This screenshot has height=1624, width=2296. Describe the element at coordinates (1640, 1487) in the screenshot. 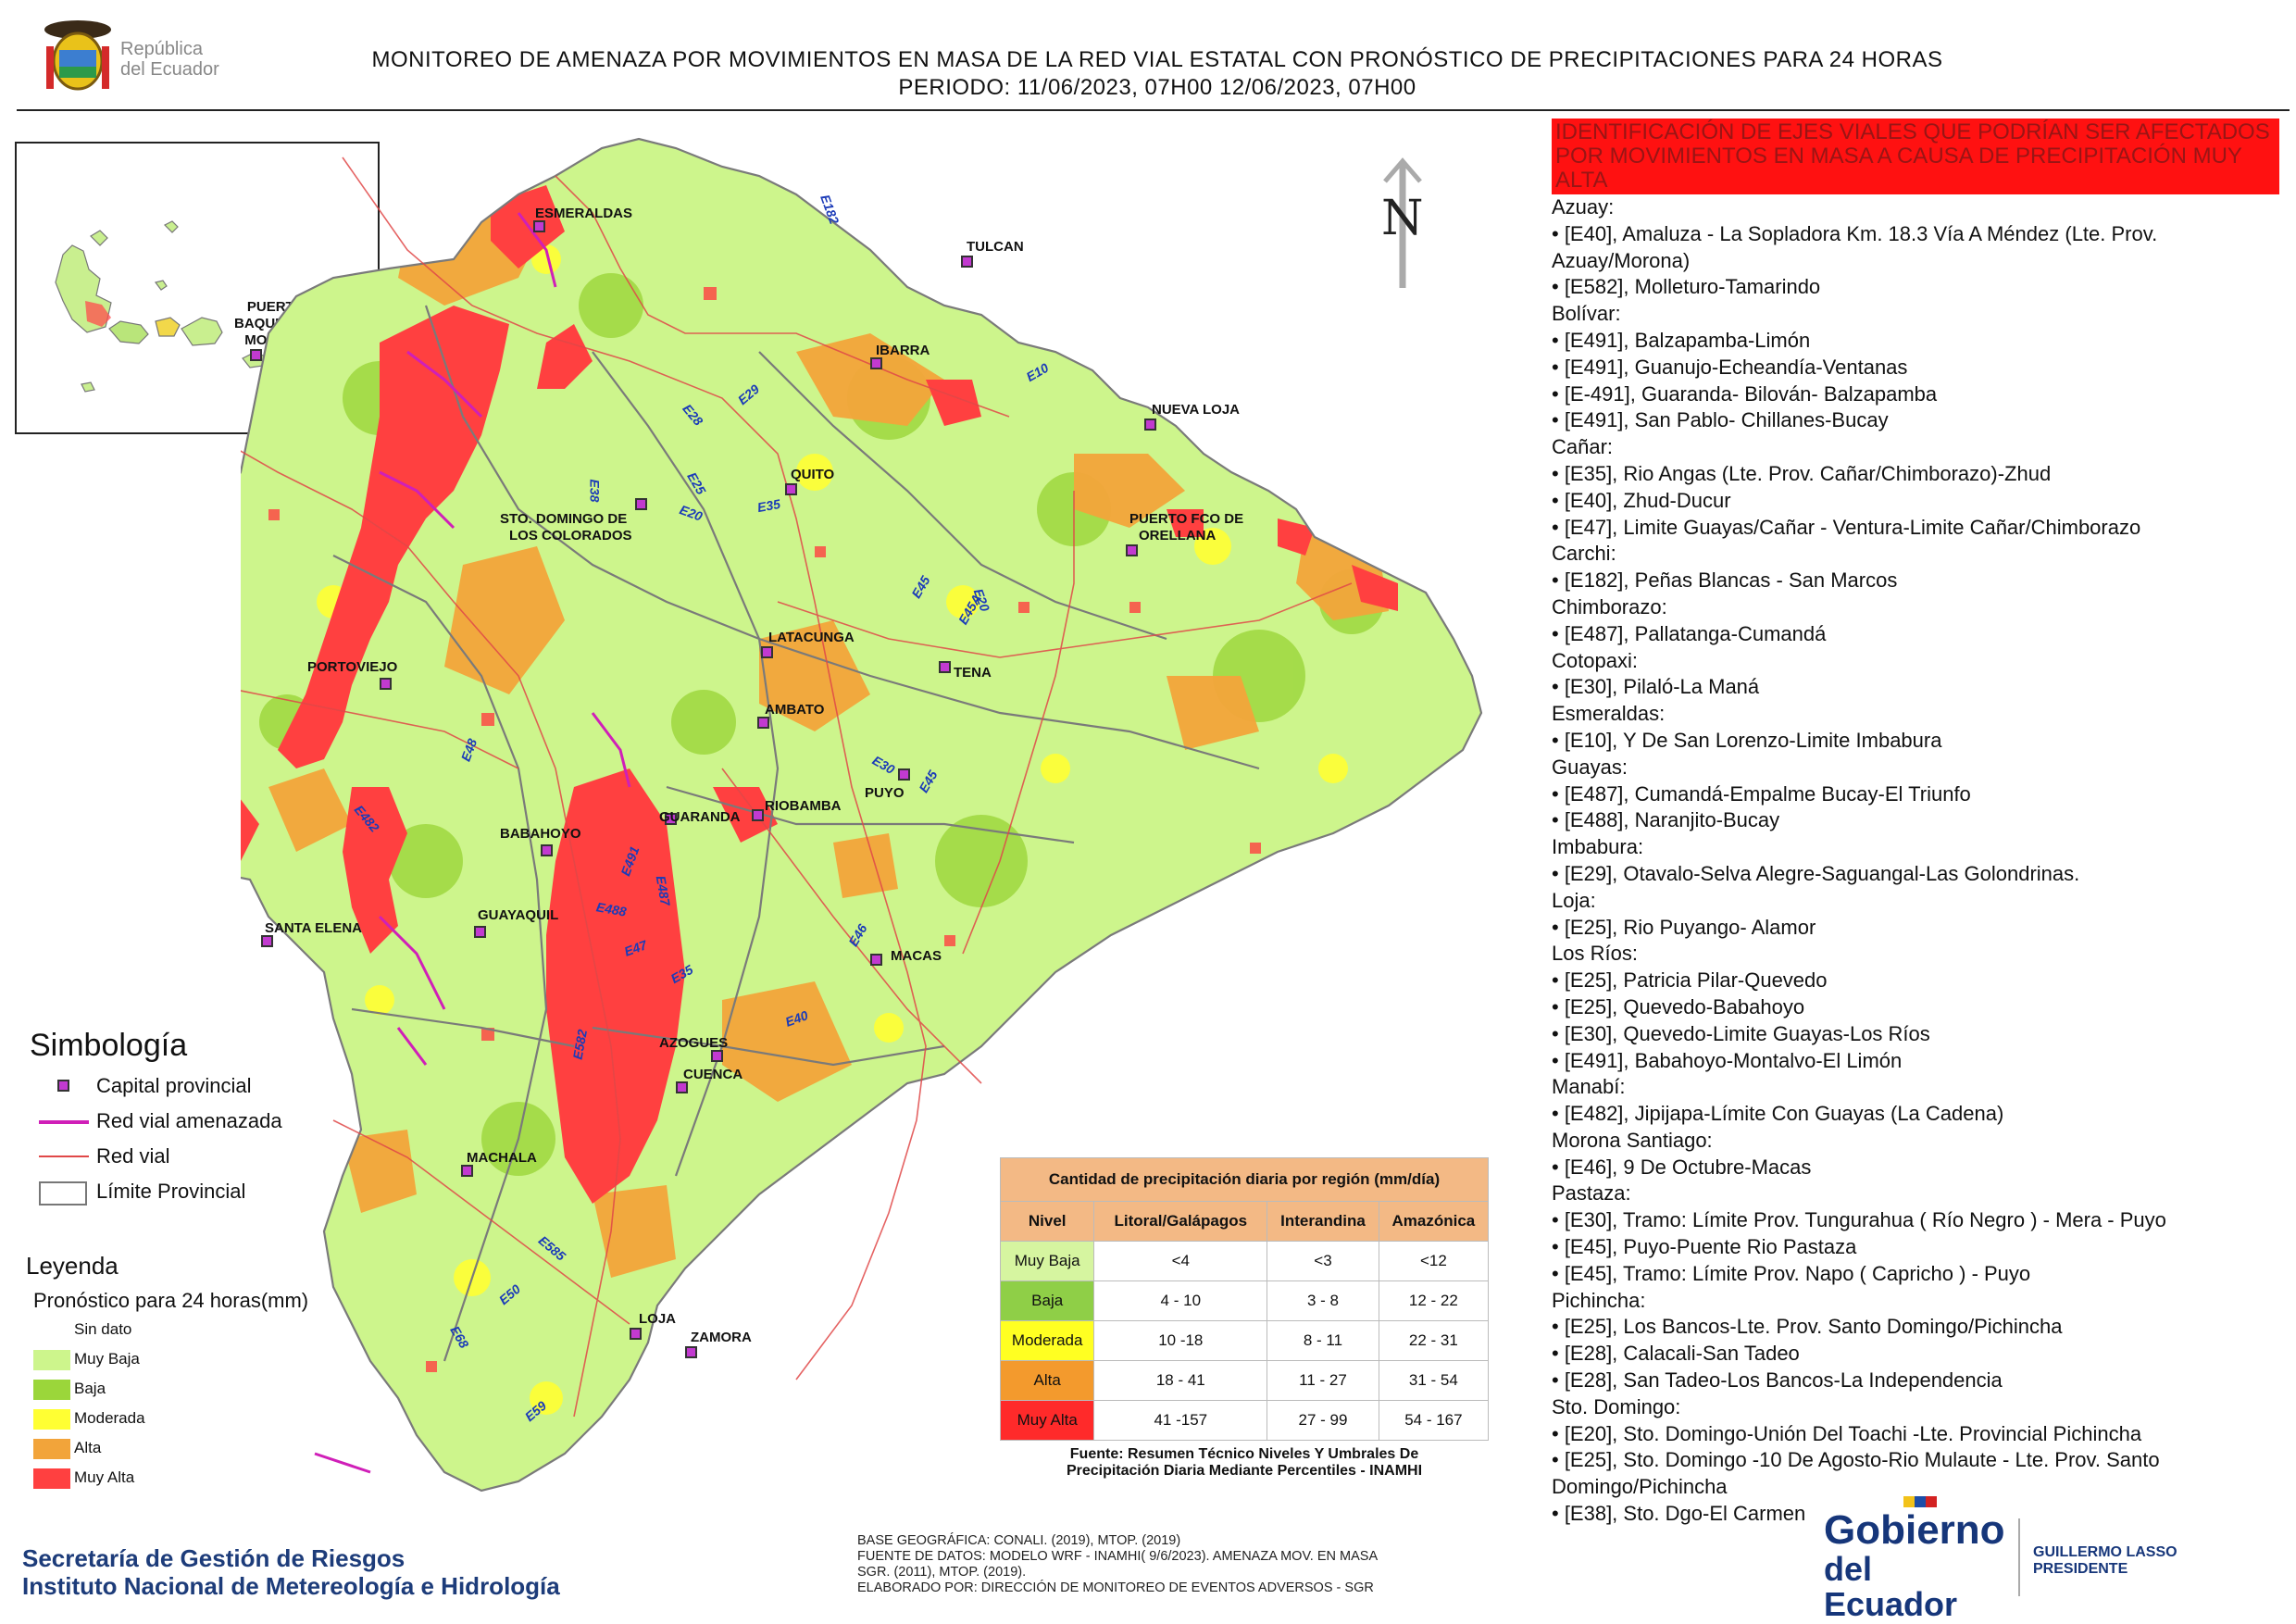

I see `list-province: Domingo/Pichincha` at that location.